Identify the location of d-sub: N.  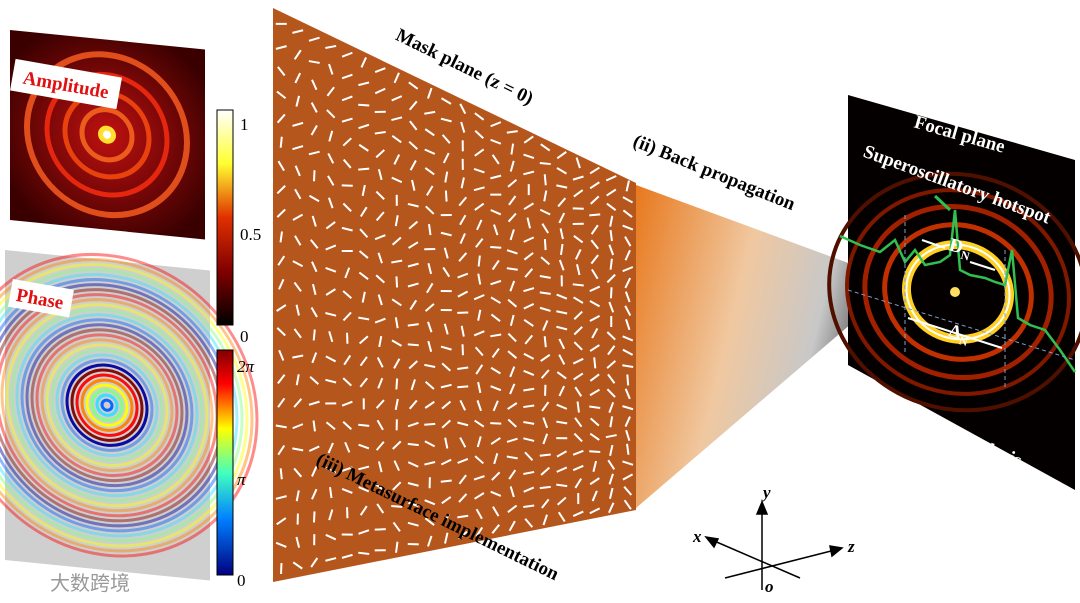
(965, 256).